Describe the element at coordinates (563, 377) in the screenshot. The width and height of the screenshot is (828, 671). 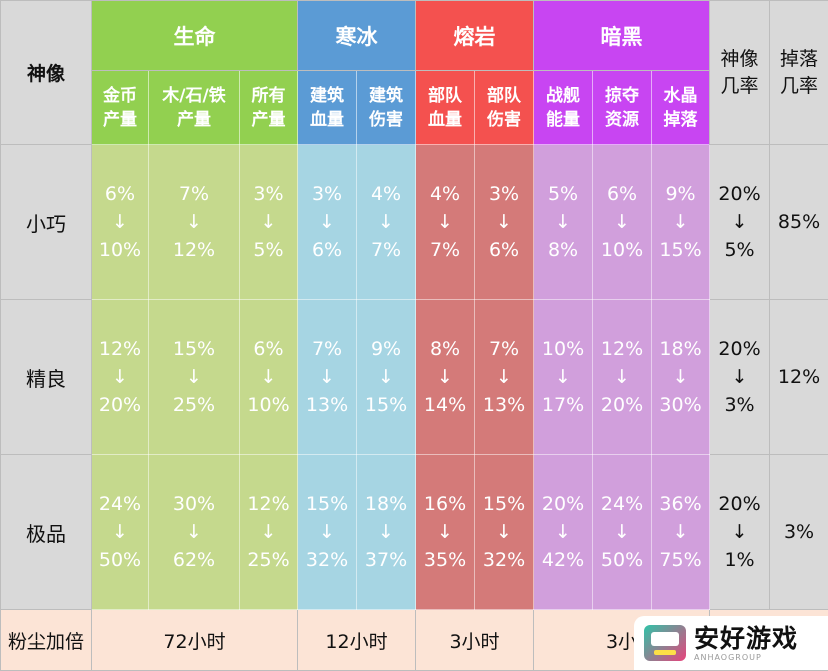
I see `stat-range-cell: 10%↓17%` at that location.